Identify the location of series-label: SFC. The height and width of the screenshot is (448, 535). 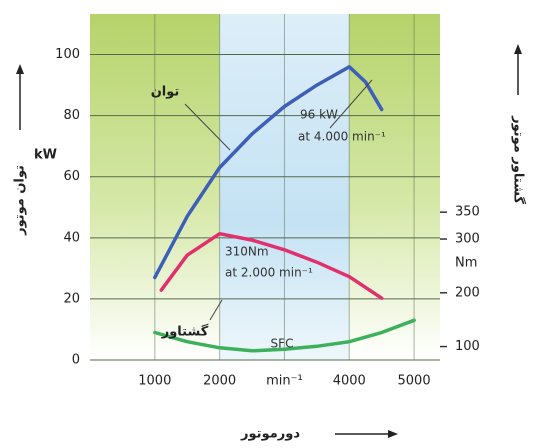
(282, 344).